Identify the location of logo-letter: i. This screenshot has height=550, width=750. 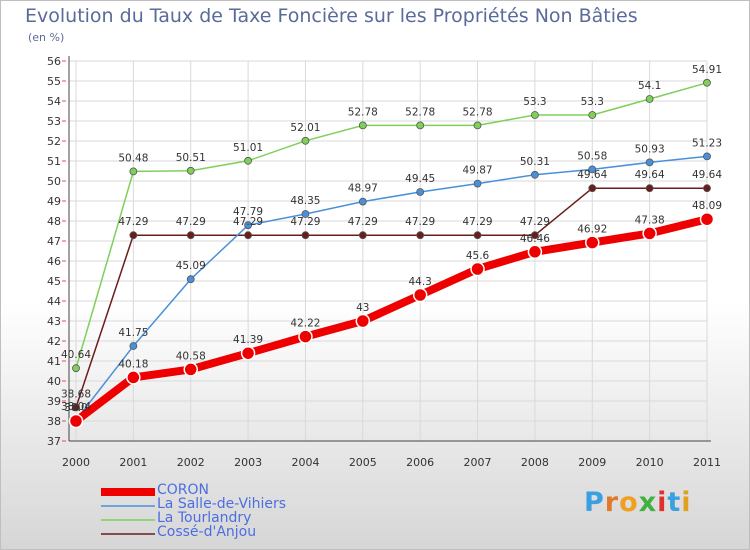
(686, 502).